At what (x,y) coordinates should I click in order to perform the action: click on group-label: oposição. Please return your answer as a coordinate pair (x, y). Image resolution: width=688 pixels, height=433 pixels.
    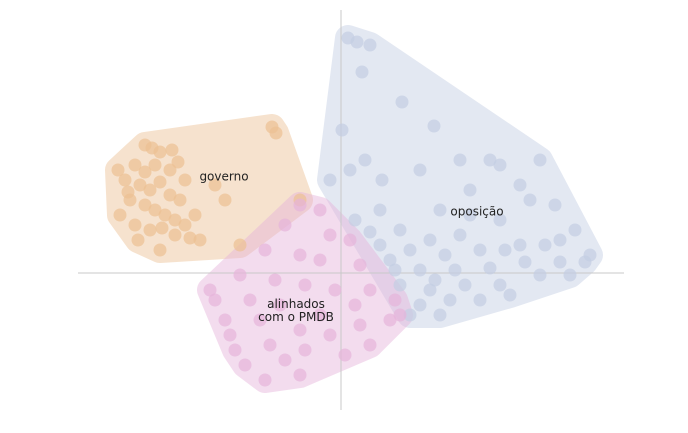
    Looking at the image, I should click on (477, 211).